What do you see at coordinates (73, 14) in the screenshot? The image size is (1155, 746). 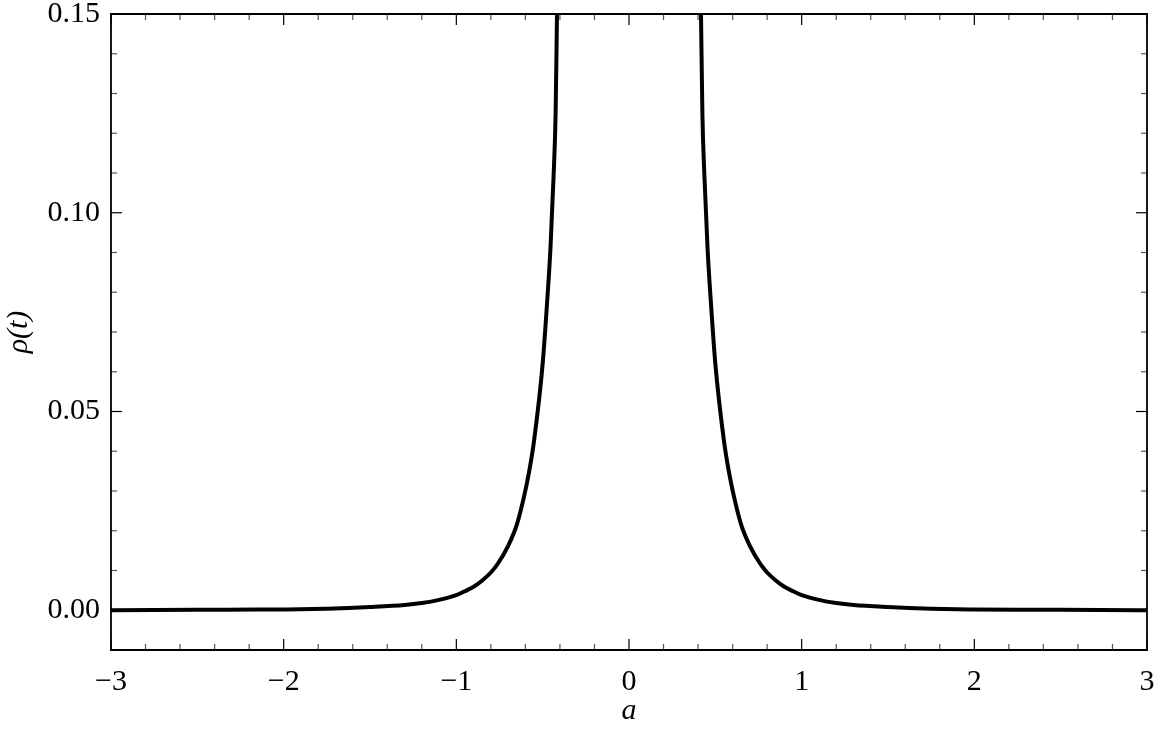 I see `y-tick-label: 0.15` at bounding box center [73, 14].